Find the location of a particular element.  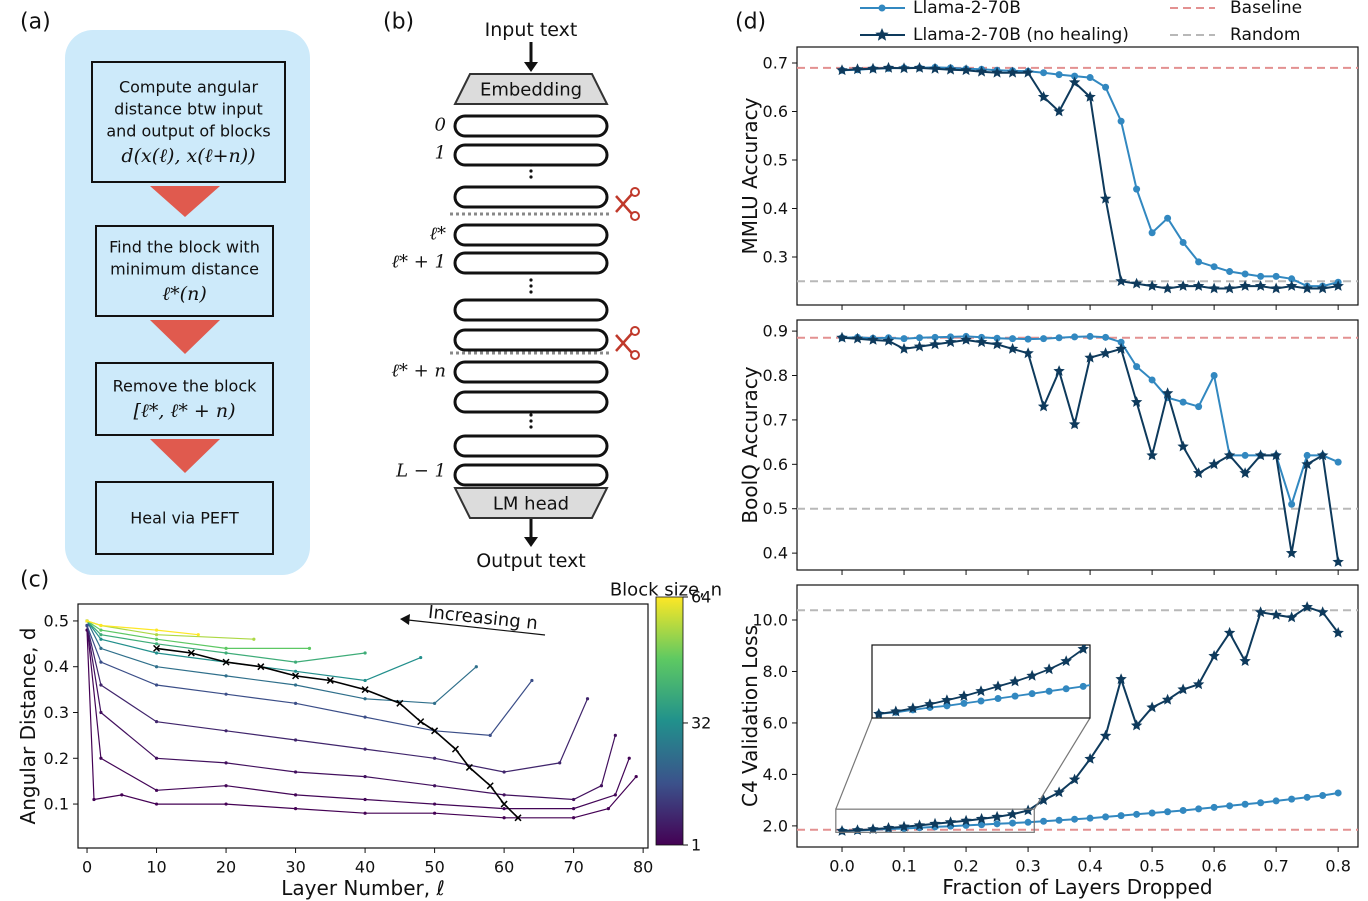

layer-label: 1 is located at coordinates (440, 153).